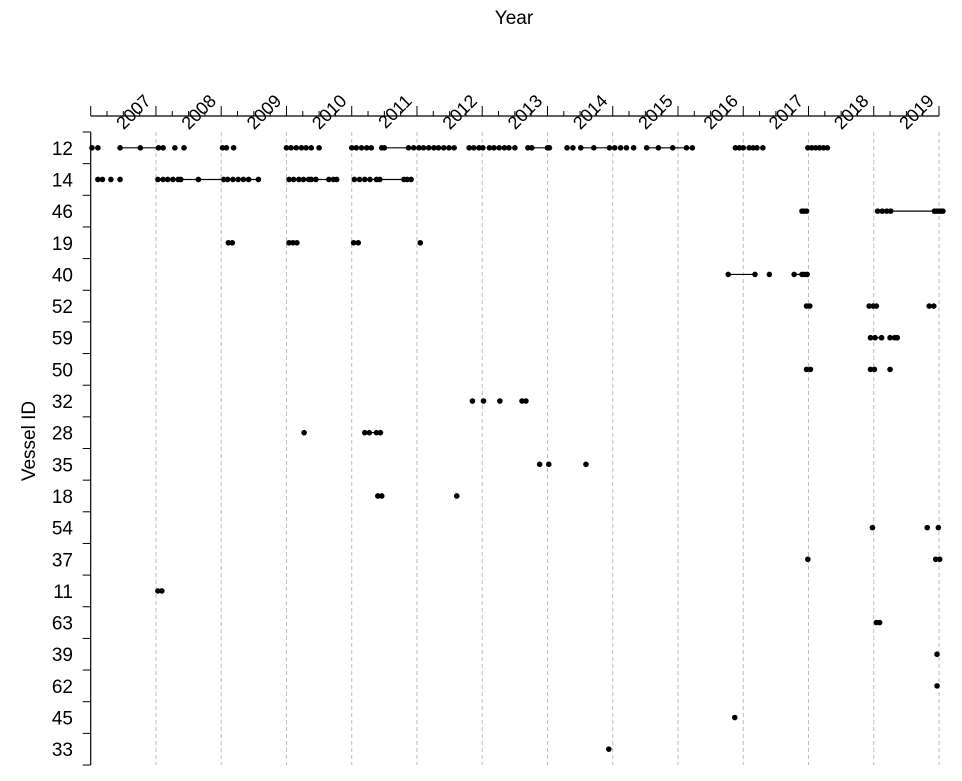 The image size is (962, 781). Describe the element at coordinates (395, 112) in the screenshot. I see `x-tick-label: 2011` at that location.